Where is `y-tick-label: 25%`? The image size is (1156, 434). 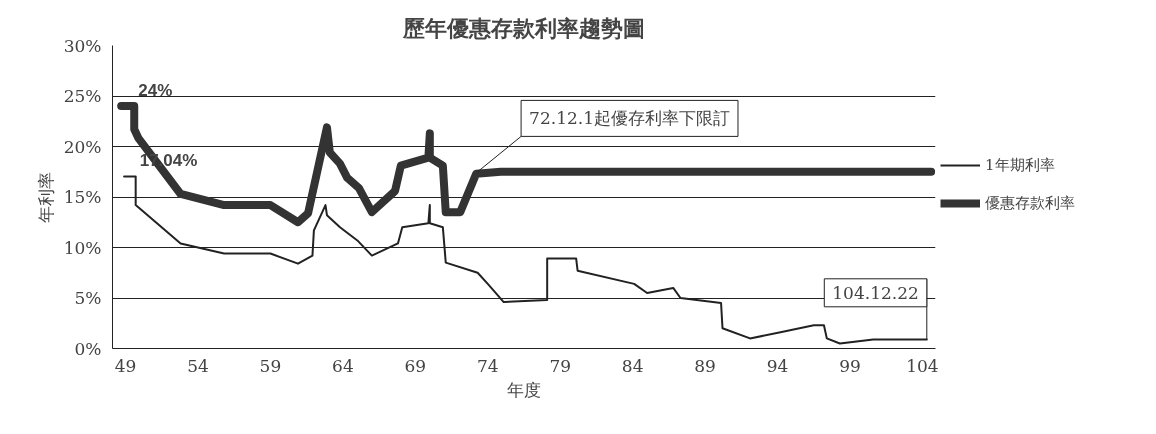 y-tick-label: 25% is located at coordinates (82, 96).